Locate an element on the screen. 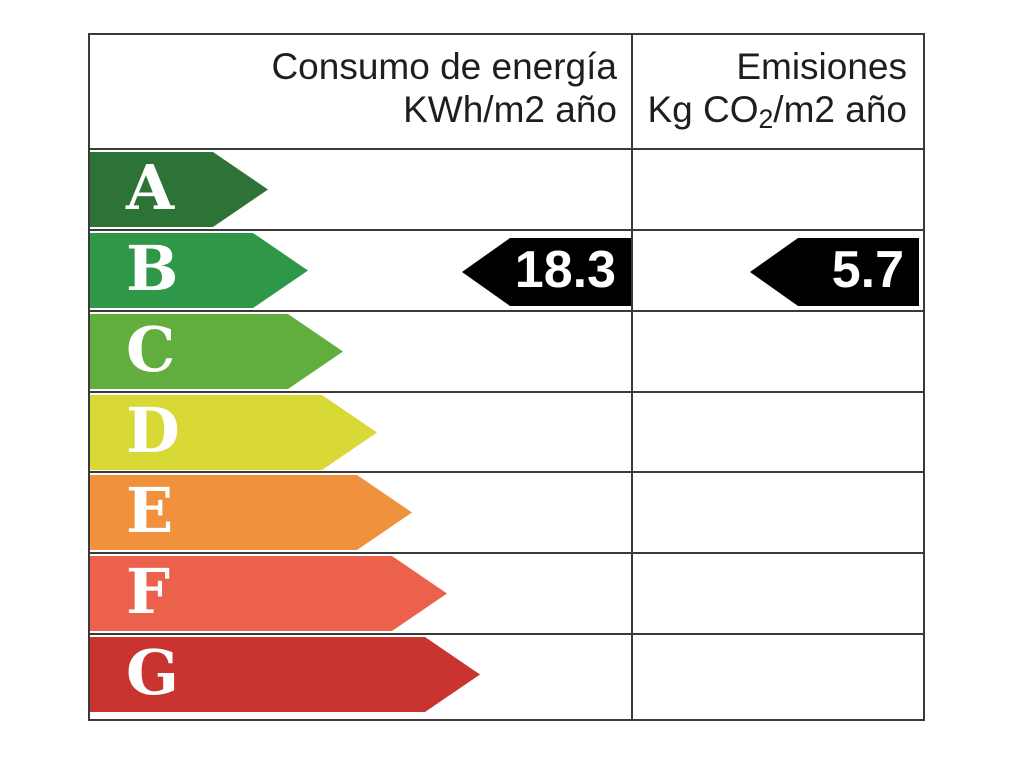 This screenshot has width=1020, height=765. header-consumo-line1: Consumo de energía is located at coordinates (444, 66).